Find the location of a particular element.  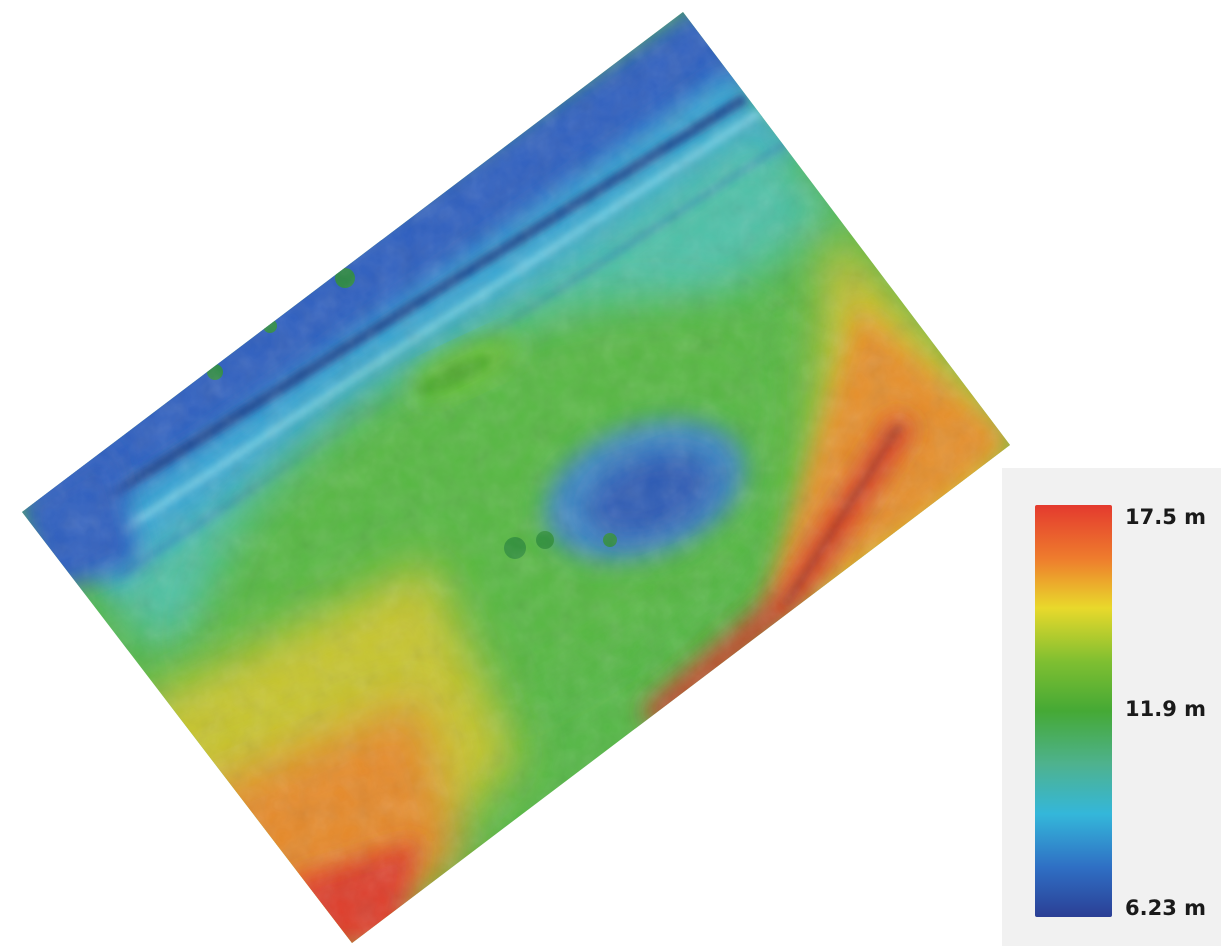

legend-max-label: 17.5 m is located at coordinates (1166, 517).